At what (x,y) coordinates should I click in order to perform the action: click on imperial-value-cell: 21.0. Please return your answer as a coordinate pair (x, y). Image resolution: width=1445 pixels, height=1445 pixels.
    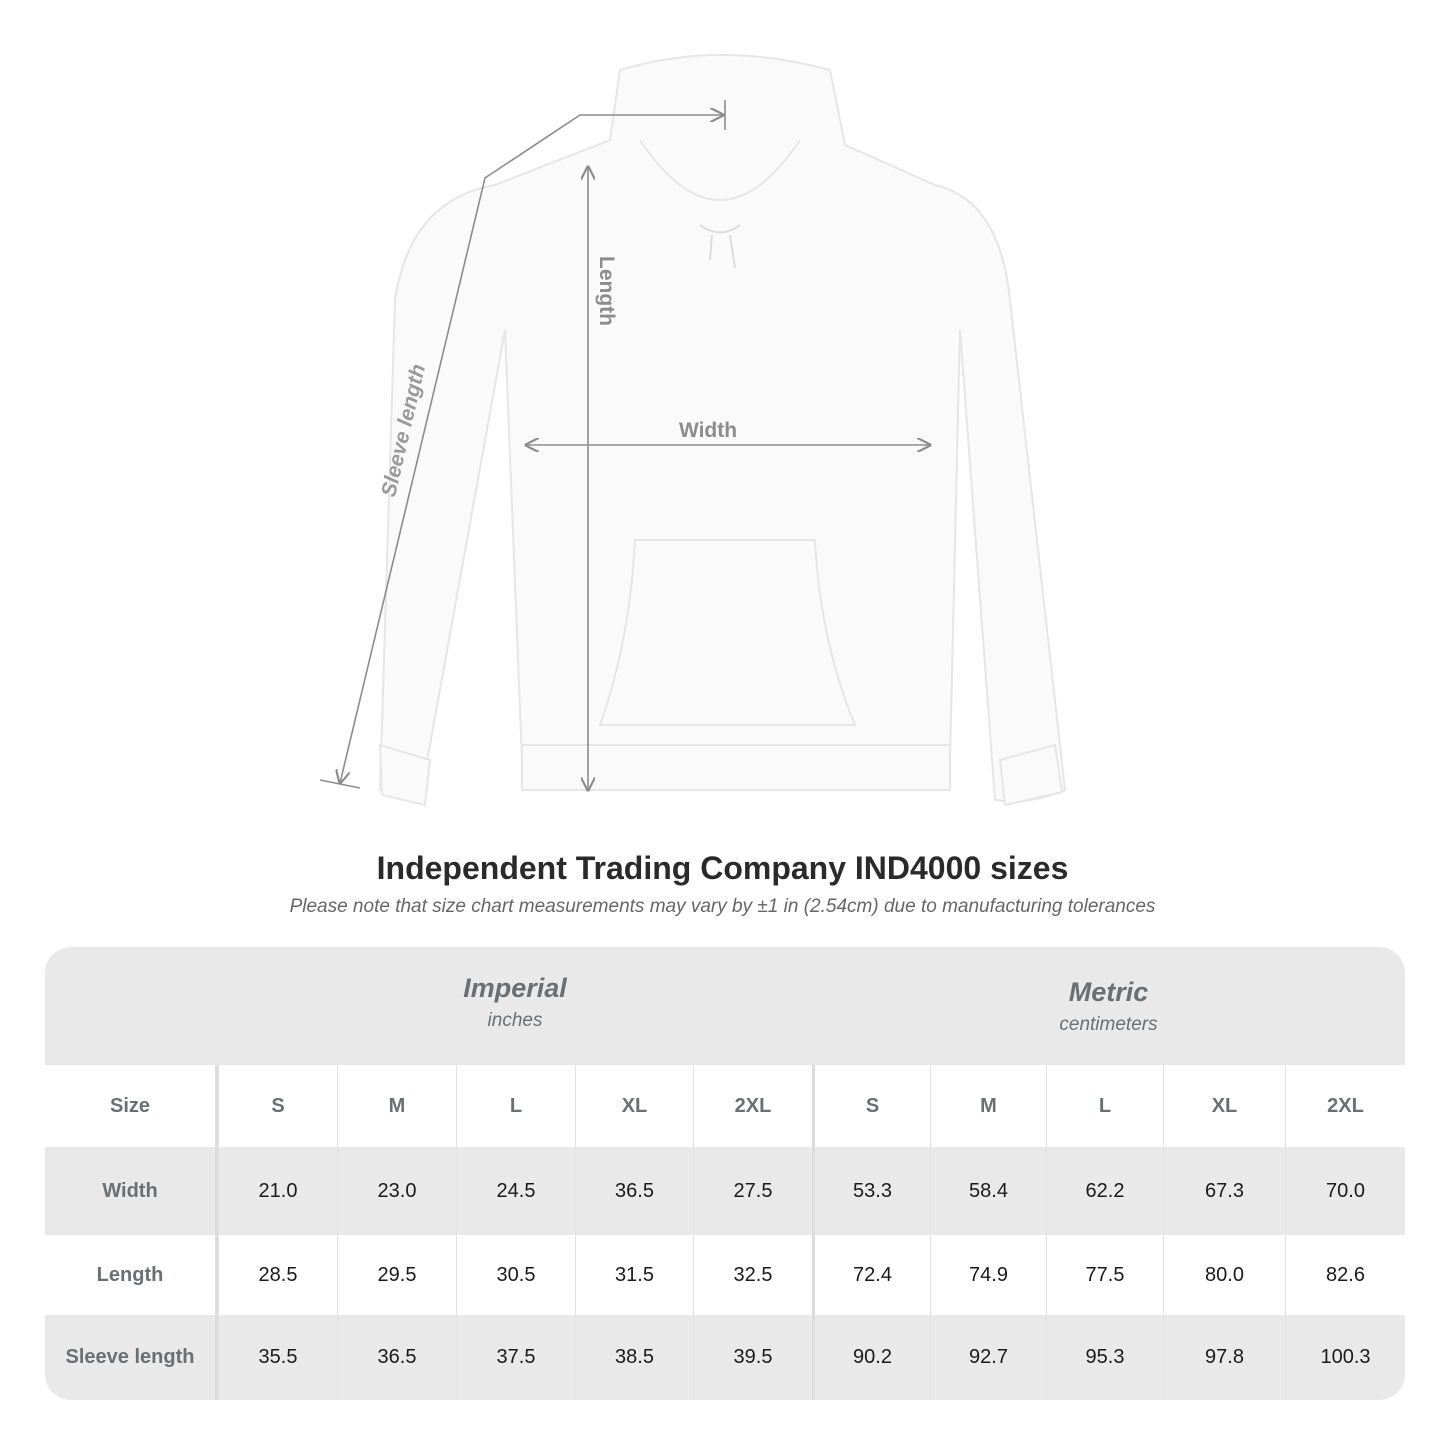
    Looking at the image, I should click on (277, 1191).